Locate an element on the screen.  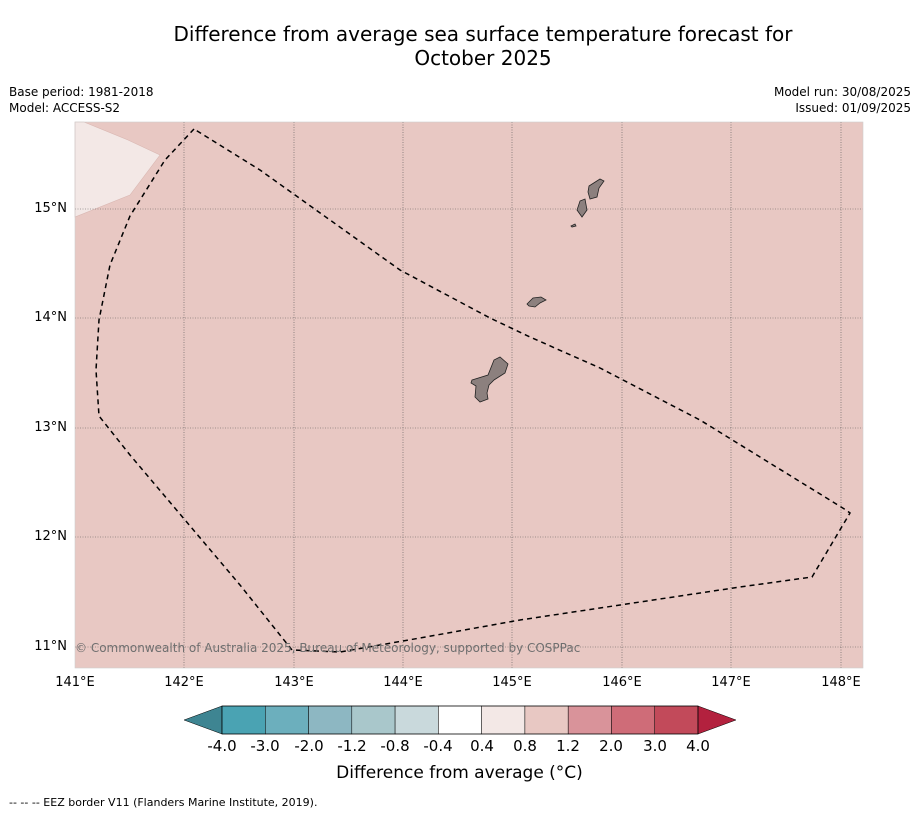
colorbar is located at coordinates (460, 720).